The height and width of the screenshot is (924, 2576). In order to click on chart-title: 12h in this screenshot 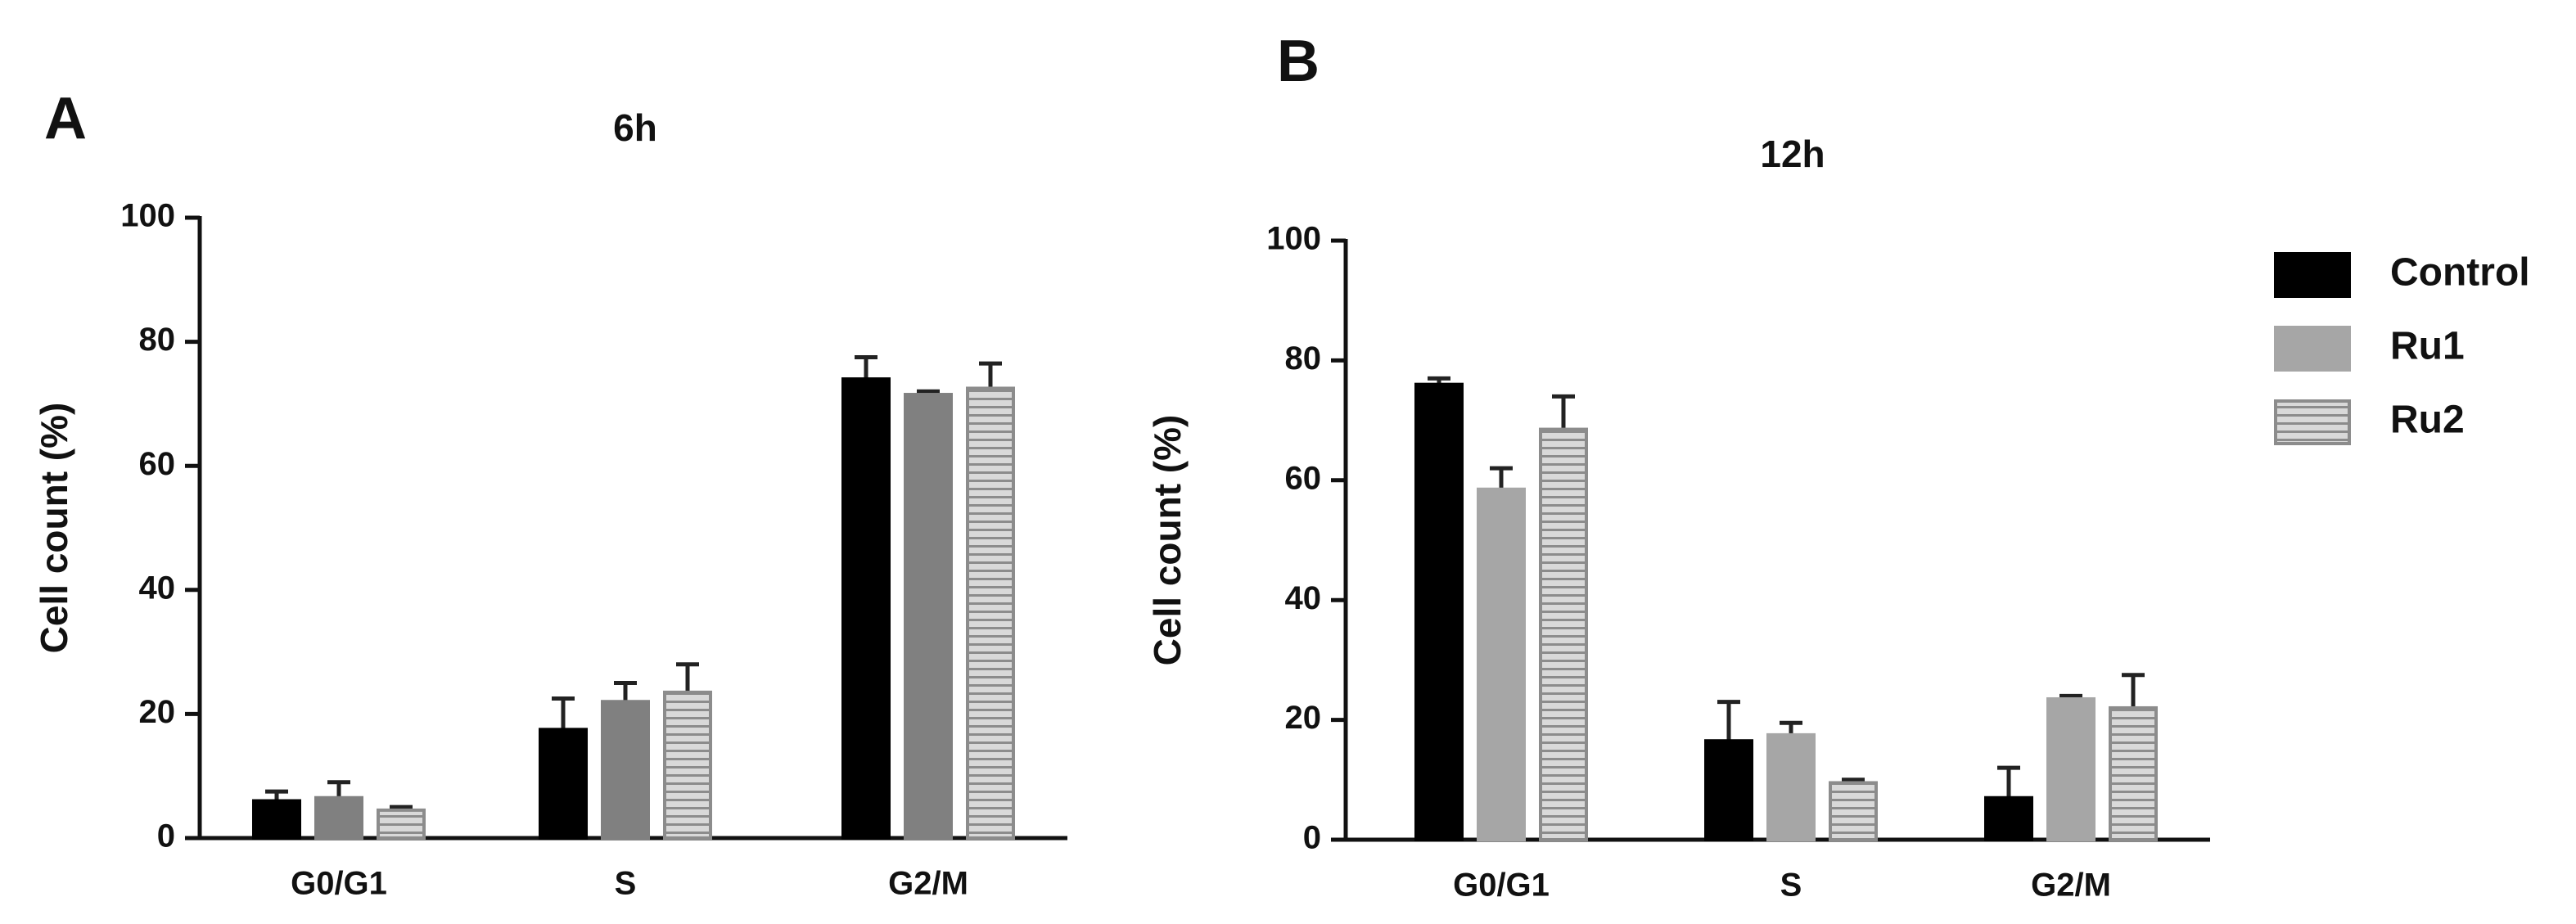, I will do `click(1792, 154)`.